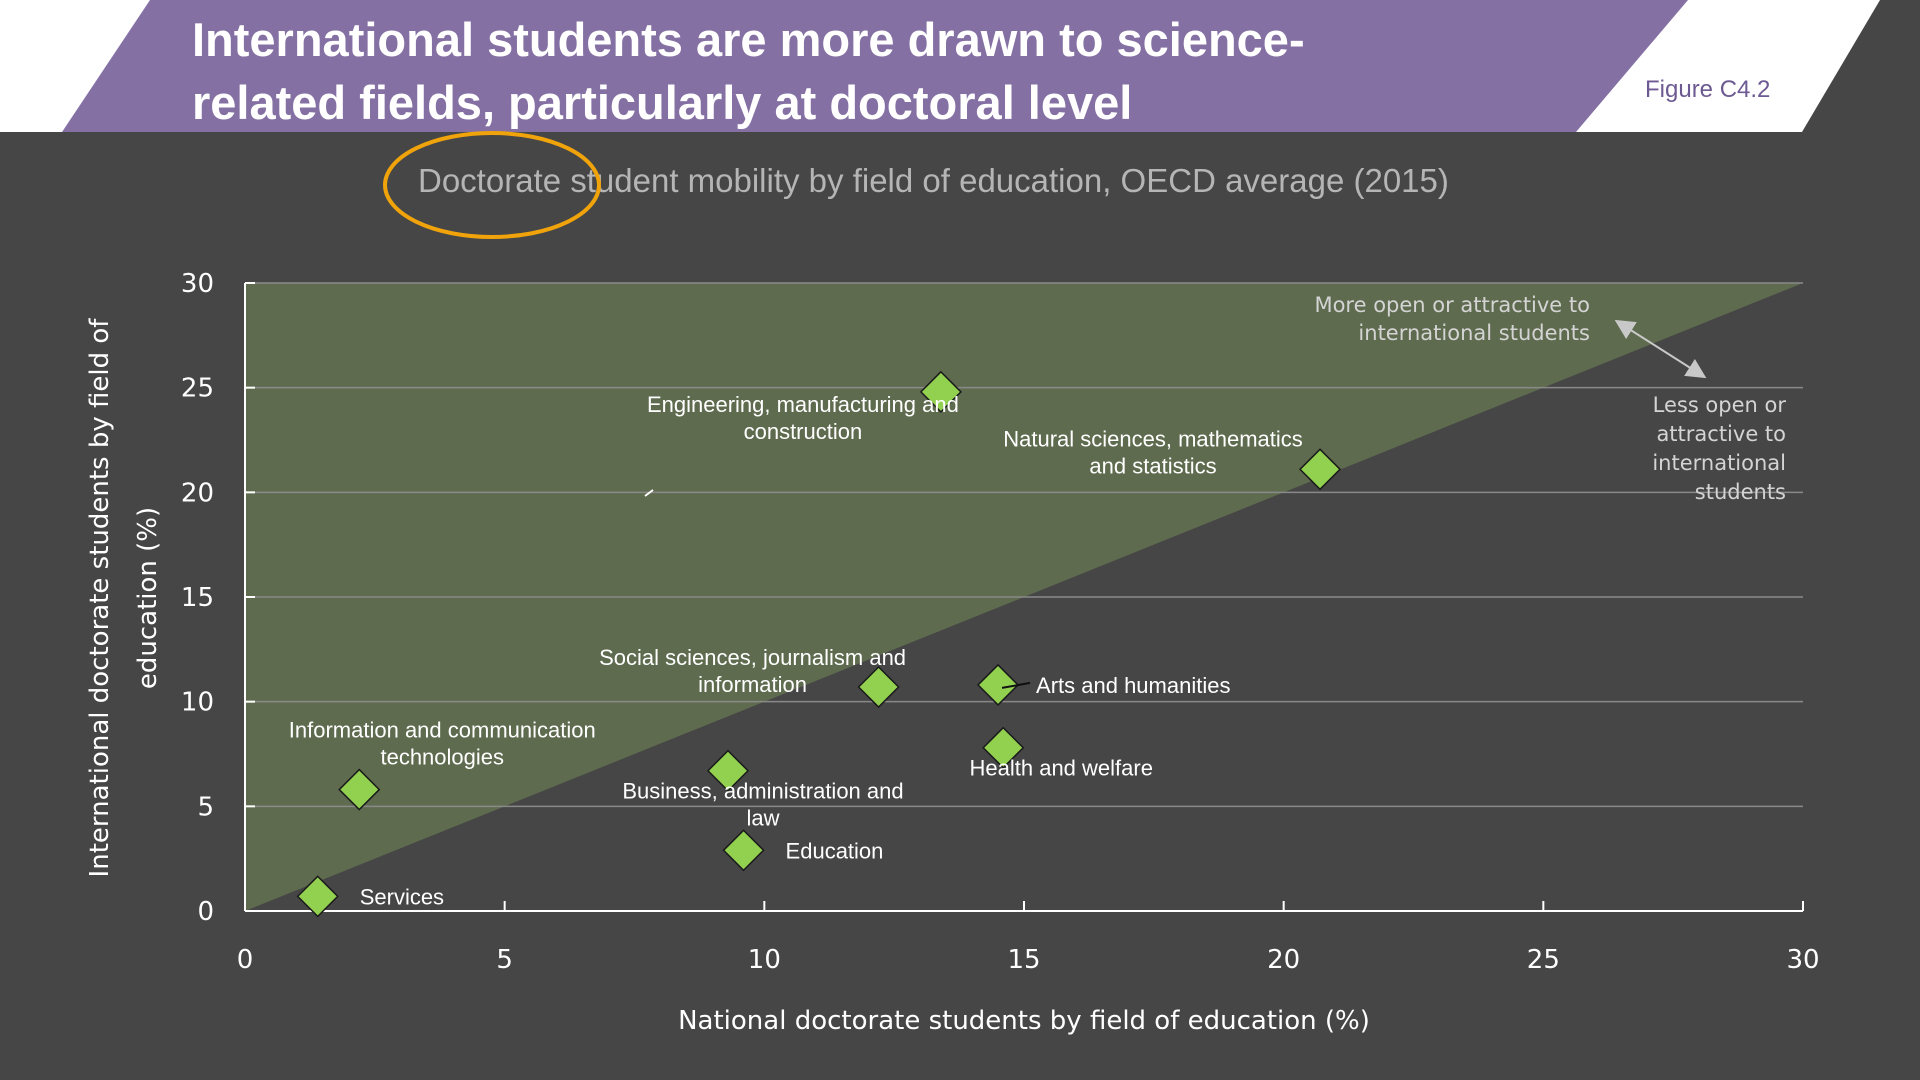  What do you see at coordinates (197, 493) in the screenshot?
I see `y-tick-label: 20` at bounding box center [197, 493].